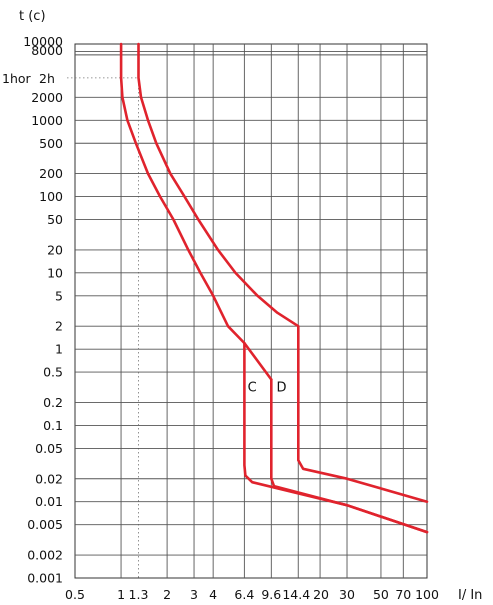  Describe the element at coordinates (51, 196) in the screenshot. I see `y-tick-label: 100` at that location.